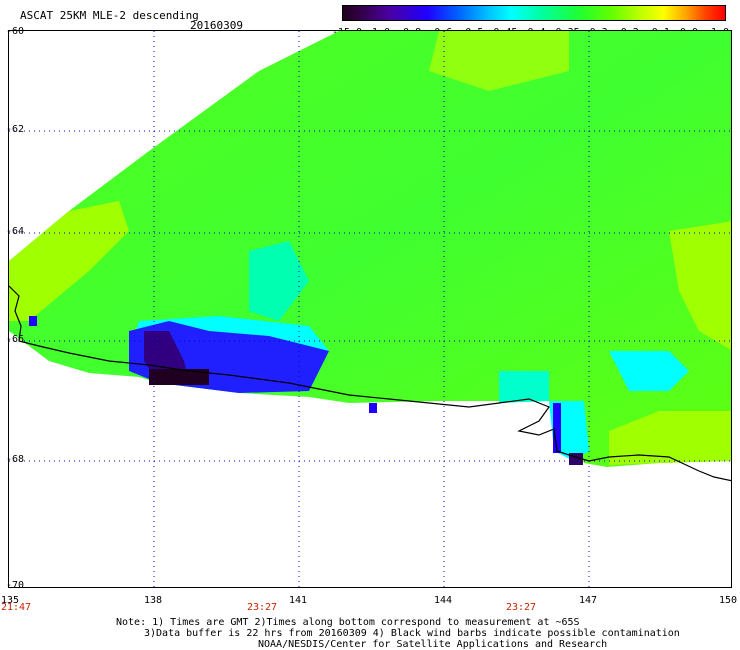 This screenshot has height=650, width=740. What do you see at coordinates (15, 459) in the screenshot?
I see `lat-label: -68` at bounding box center [15, 459].